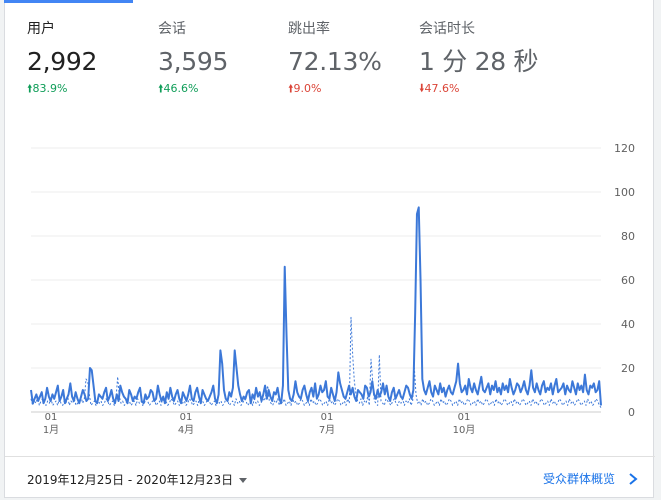 This screenshot has width=661, height=500. Describe the element at coordinates (624, 192) in the screenshot. I see `y-tick-label: 100` at that location.